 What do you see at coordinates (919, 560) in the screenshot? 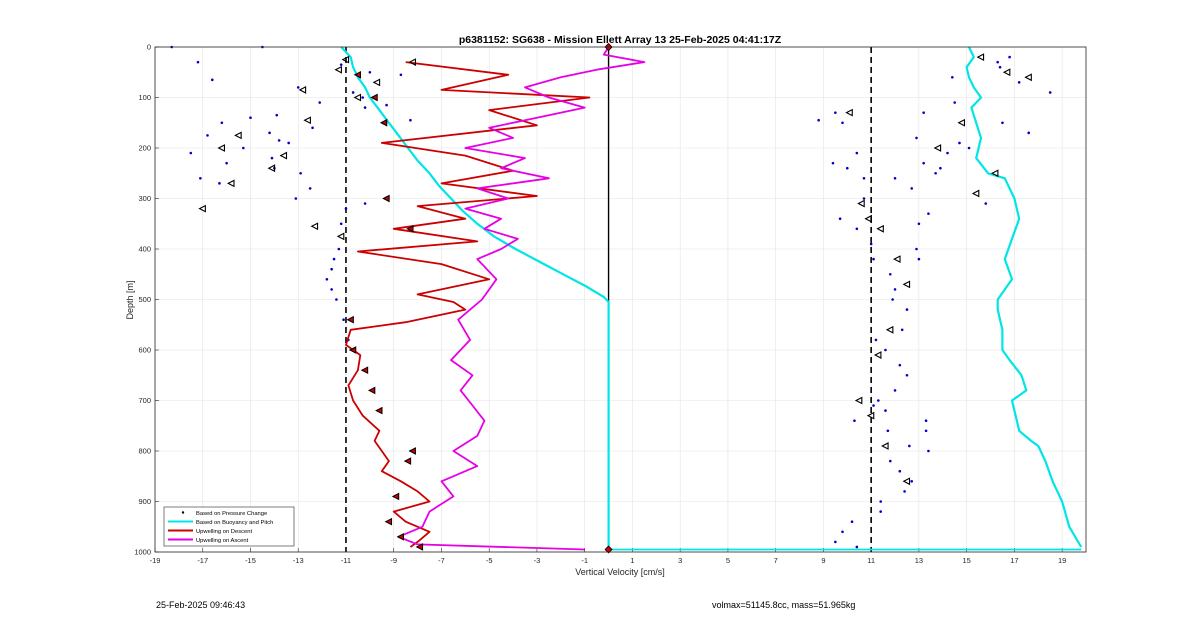
I see `x-tick-label: 13` at bounding box center [919, 560].